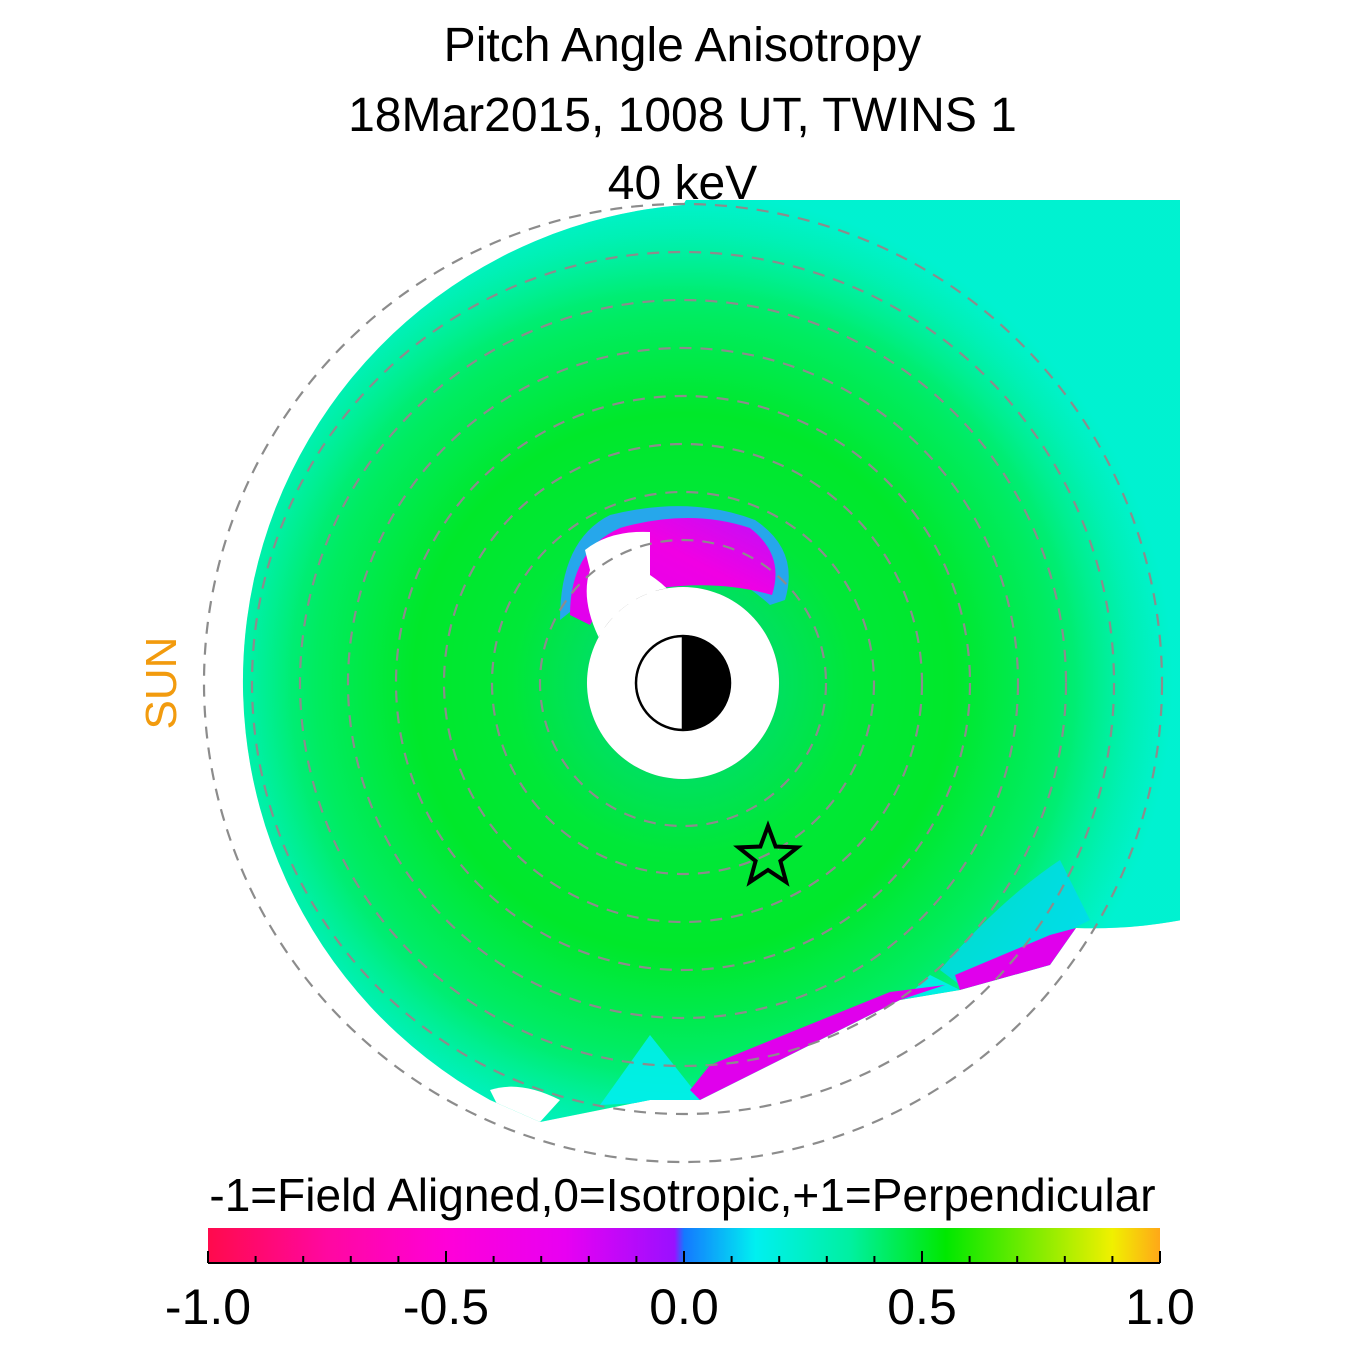  Describe the element at coordinates (682, 45) in the screenshot. I see `chart-title: Pitch Angle Anisotropy` at that location.